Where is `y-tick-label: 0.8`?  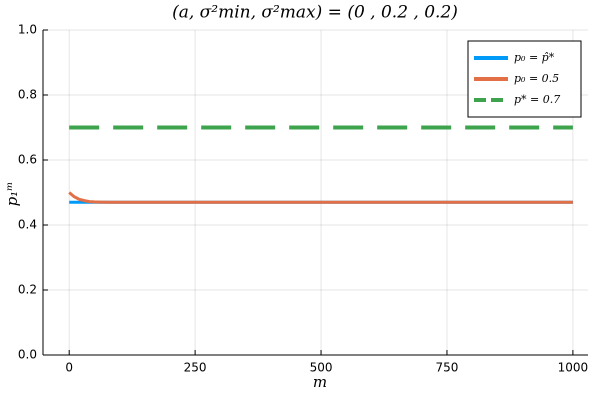
y-tick-label: 0.8 is located at coordinates (27, 95).